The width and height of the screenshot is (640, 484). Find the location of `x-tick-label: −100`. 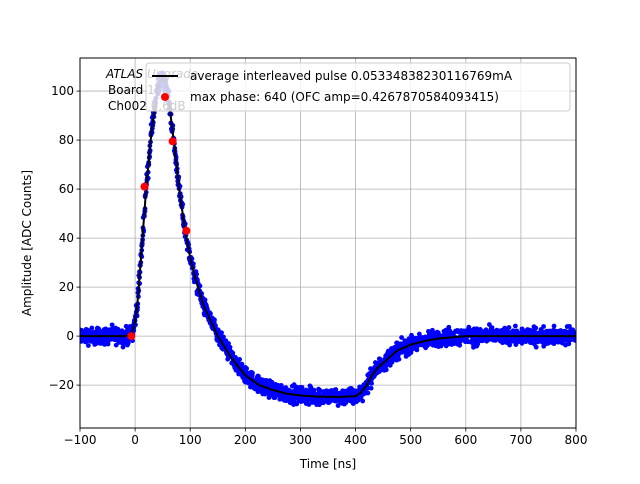

x-tick-label: −100 is located at coordinates (80, 440).